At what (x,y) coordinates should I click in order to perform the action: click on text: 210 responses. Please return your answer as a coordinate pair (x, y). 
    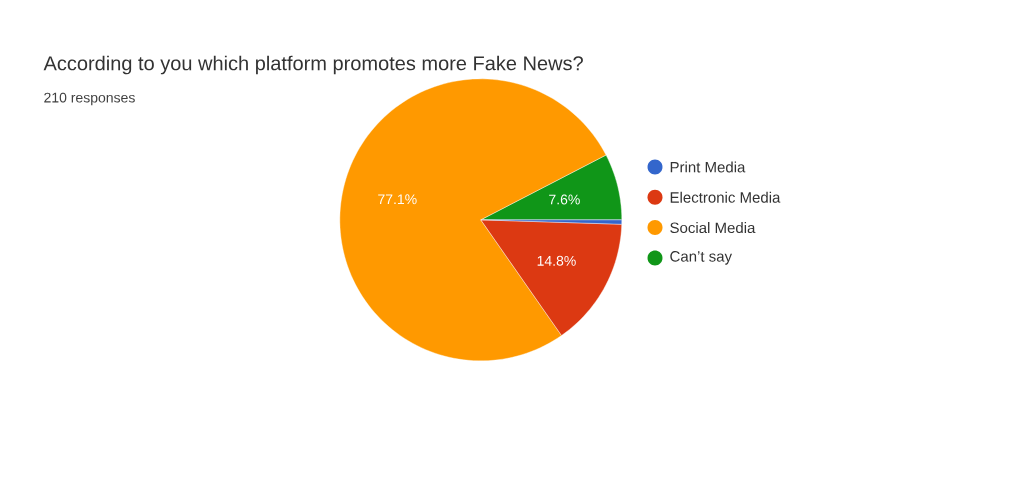
    Looking at the image, I should click on (89, 99).